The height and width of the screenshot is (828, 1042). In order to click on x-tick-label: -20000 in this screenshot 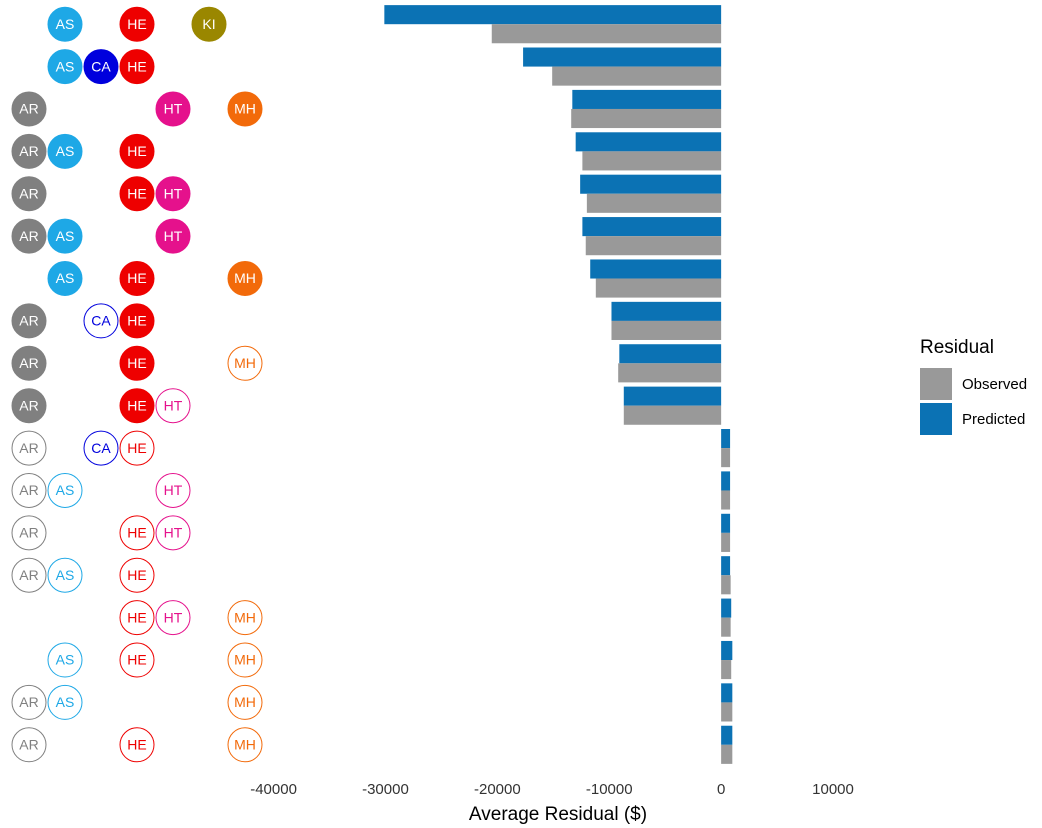, I will do `click(497, 789)`.